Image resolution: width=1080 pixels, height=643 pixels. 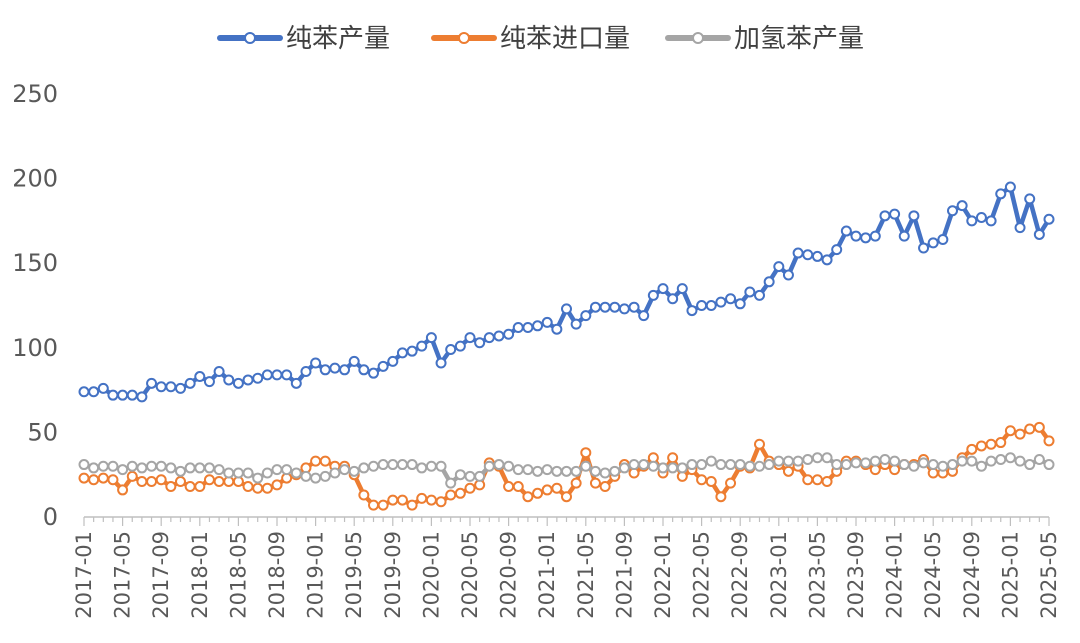 What do you see at coordinates (547, 575) in the screenshot?
I see `x-tick-label: 2021-01` at bounding box center [547, 575].